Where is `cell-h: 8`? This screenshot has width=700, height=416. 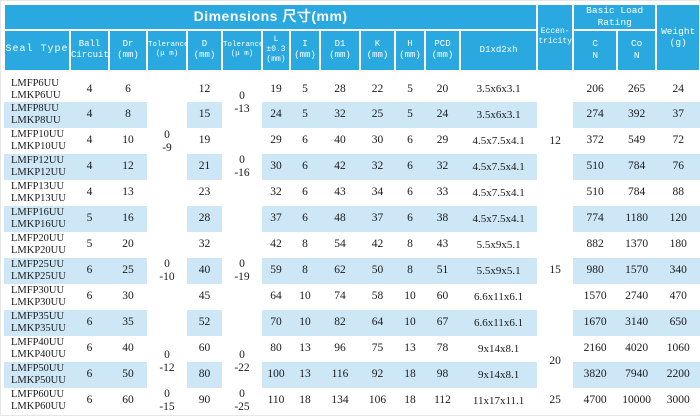 cell-h: 8 is located at coordinates (410, 244).